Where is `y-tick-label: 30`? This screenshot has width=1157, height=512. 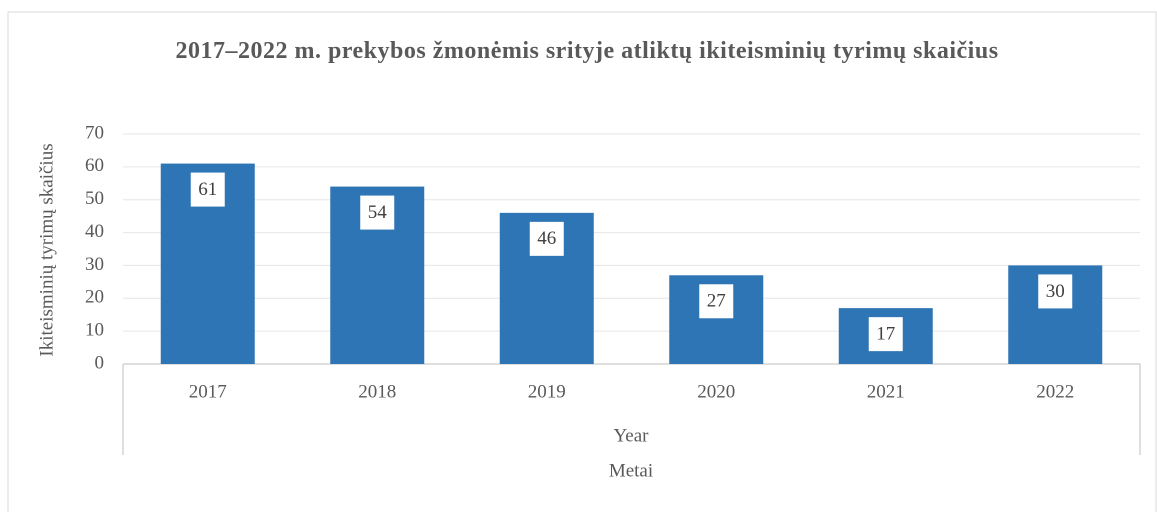 y-tick-label: 30 is located at coordinates (94, 264).